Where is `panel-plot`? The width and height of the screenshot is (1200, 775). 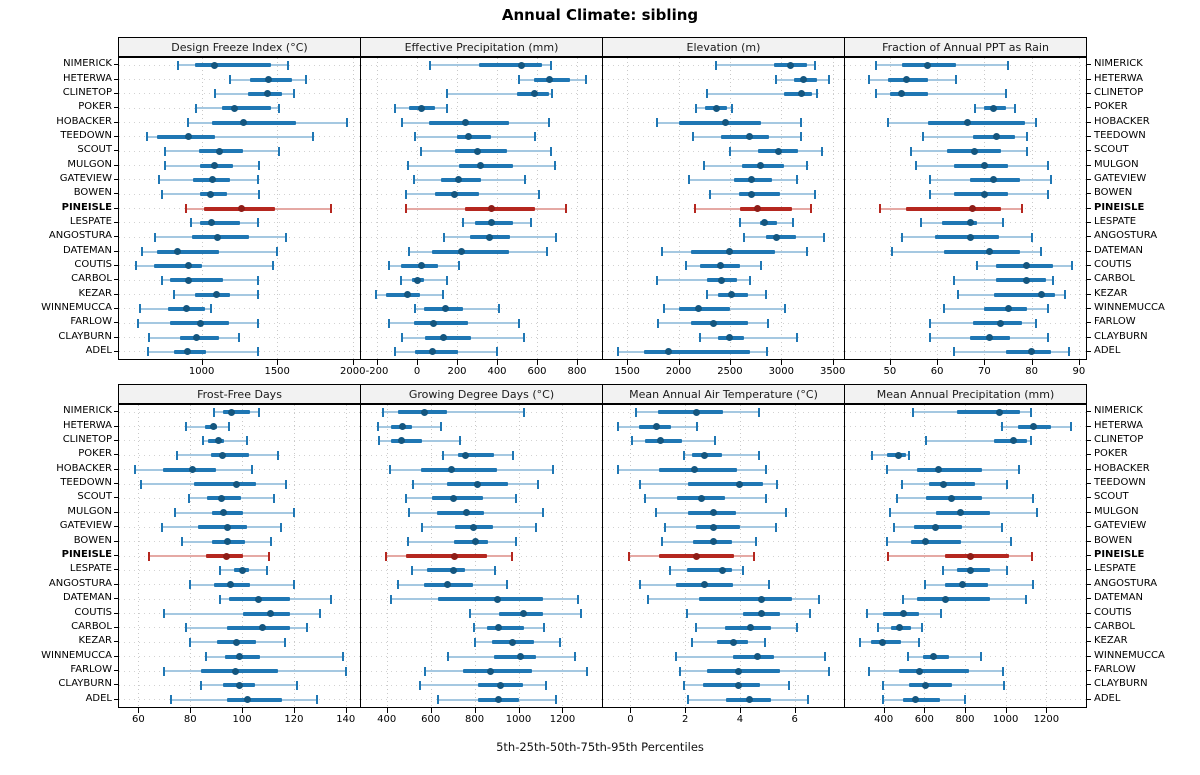 panel-plot is located at coordinates (965, 208).